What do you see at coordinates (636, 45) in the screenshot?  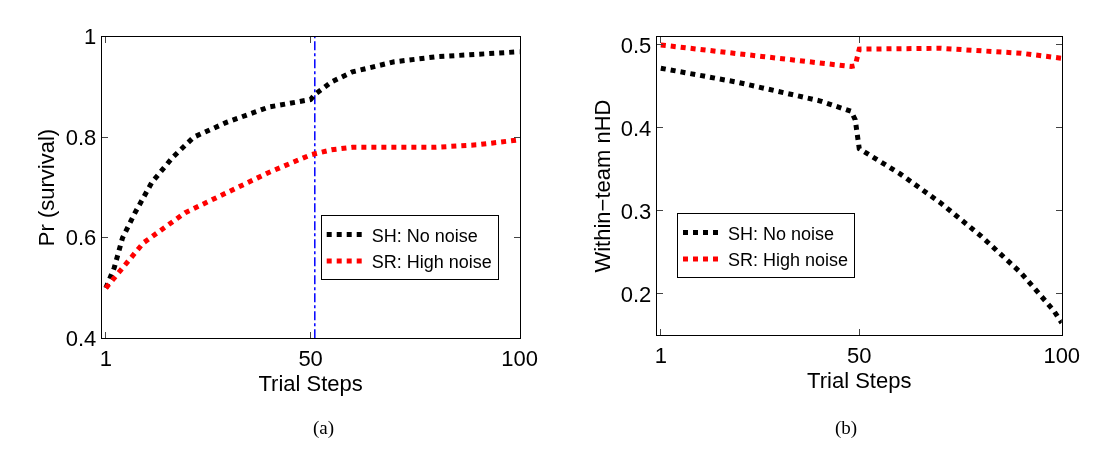 I see `y-tick-label: 0.5` at bounding box center [636, 45].